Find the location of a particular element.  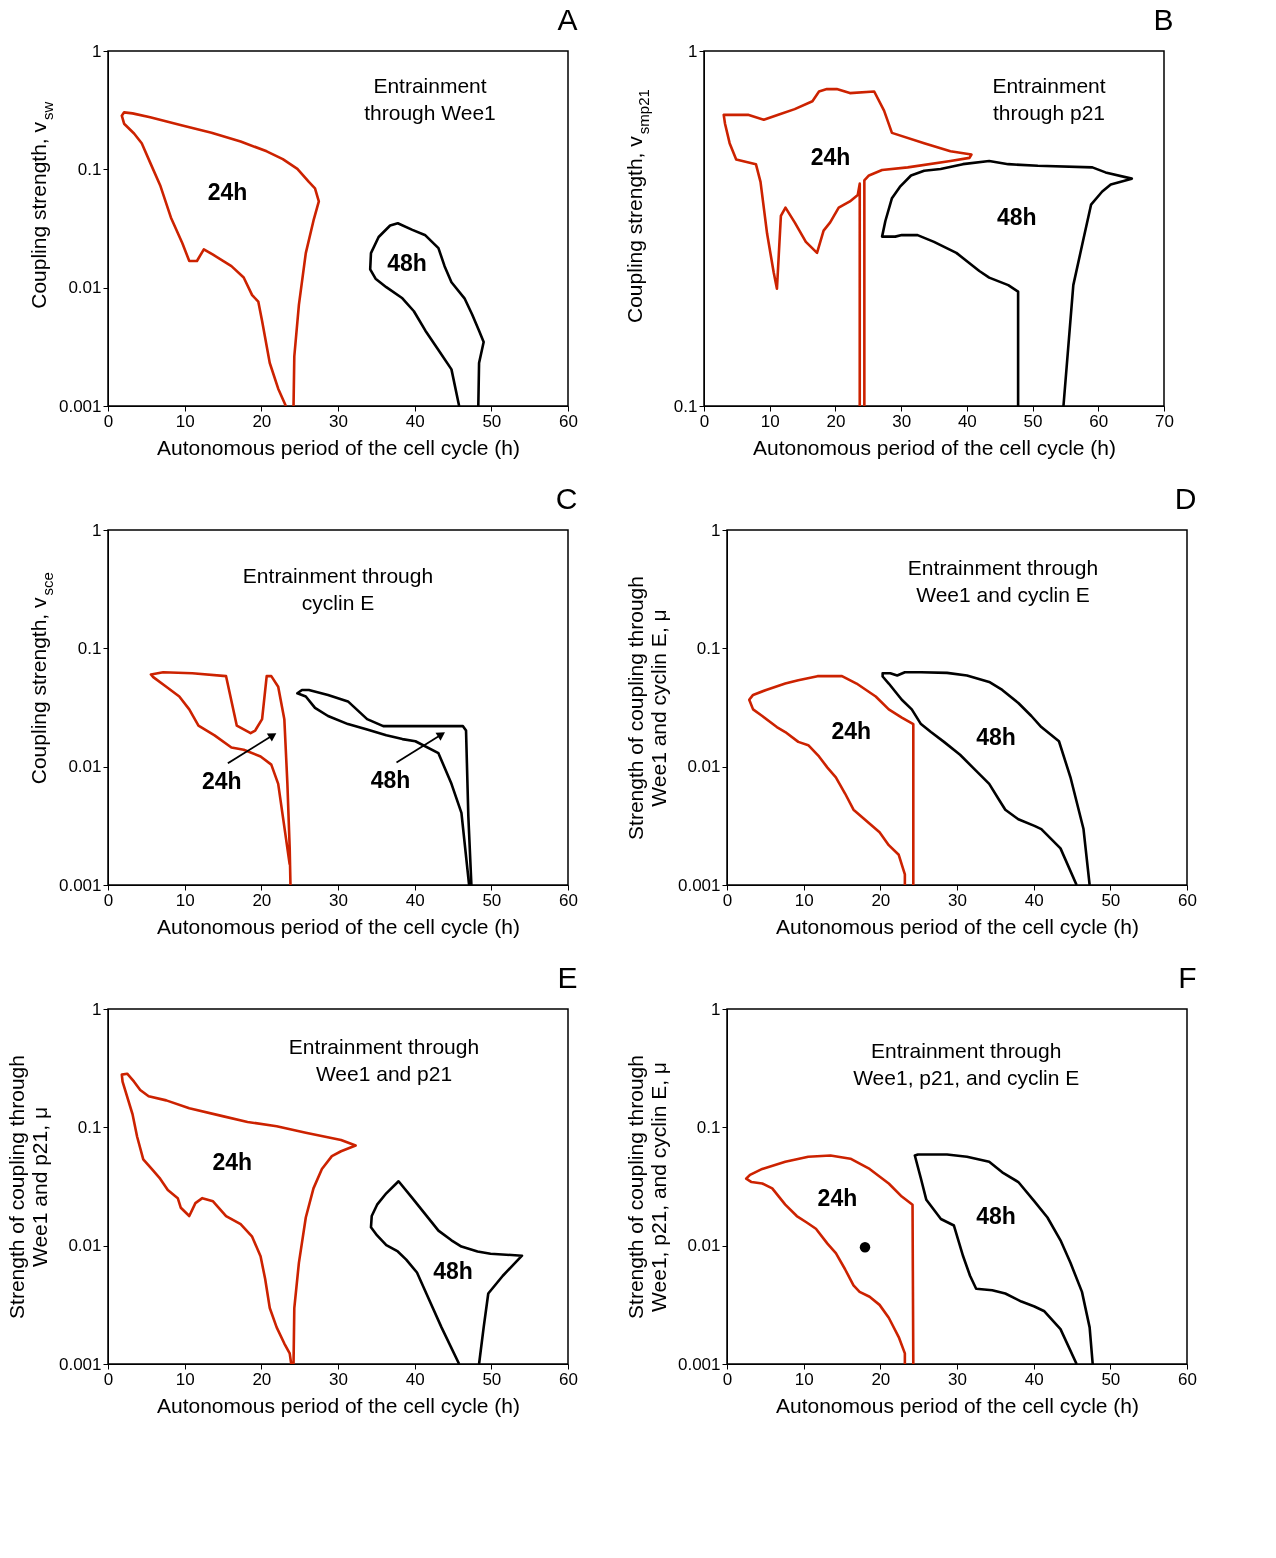

annotation: Entrainment through Wee1 and cyclin E is located at coordinates (1003, 581).